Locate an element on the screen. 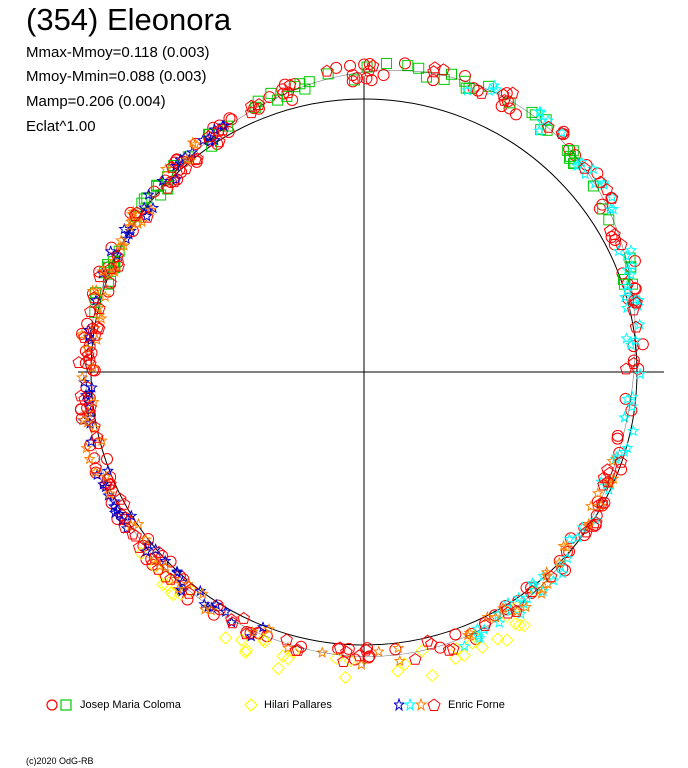  legend-label-forne: Enric Forne is located at coordinates (476, 705).